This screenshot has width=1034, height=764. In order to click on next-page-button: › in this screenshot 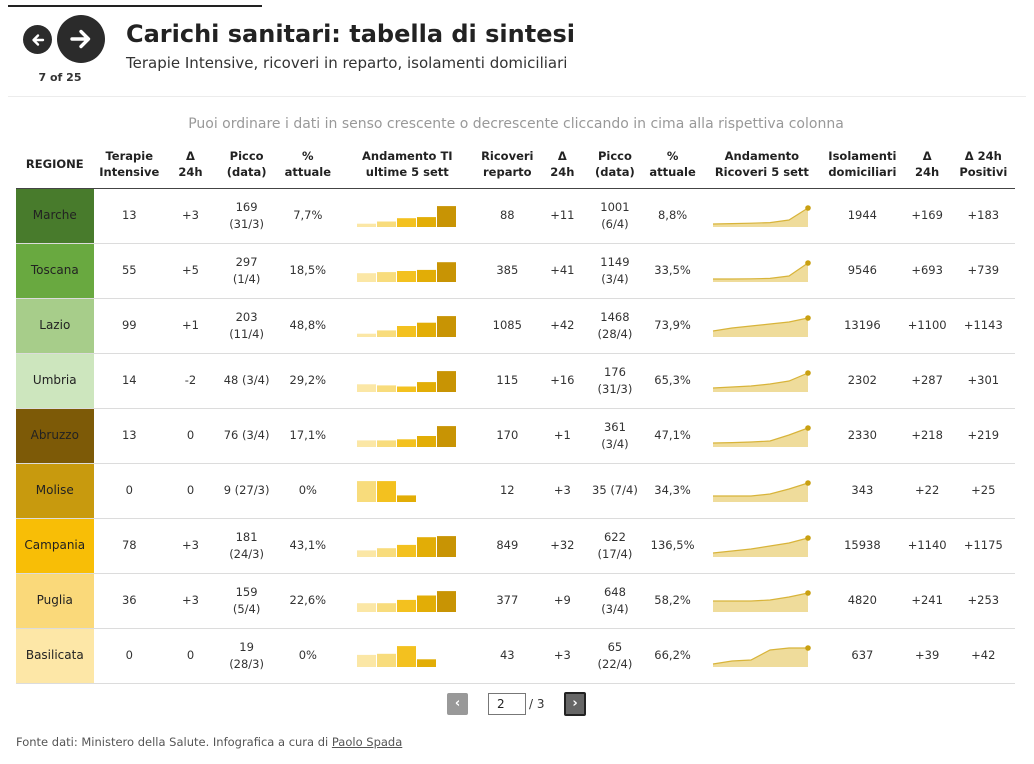, I will do `click(575, 704)`.